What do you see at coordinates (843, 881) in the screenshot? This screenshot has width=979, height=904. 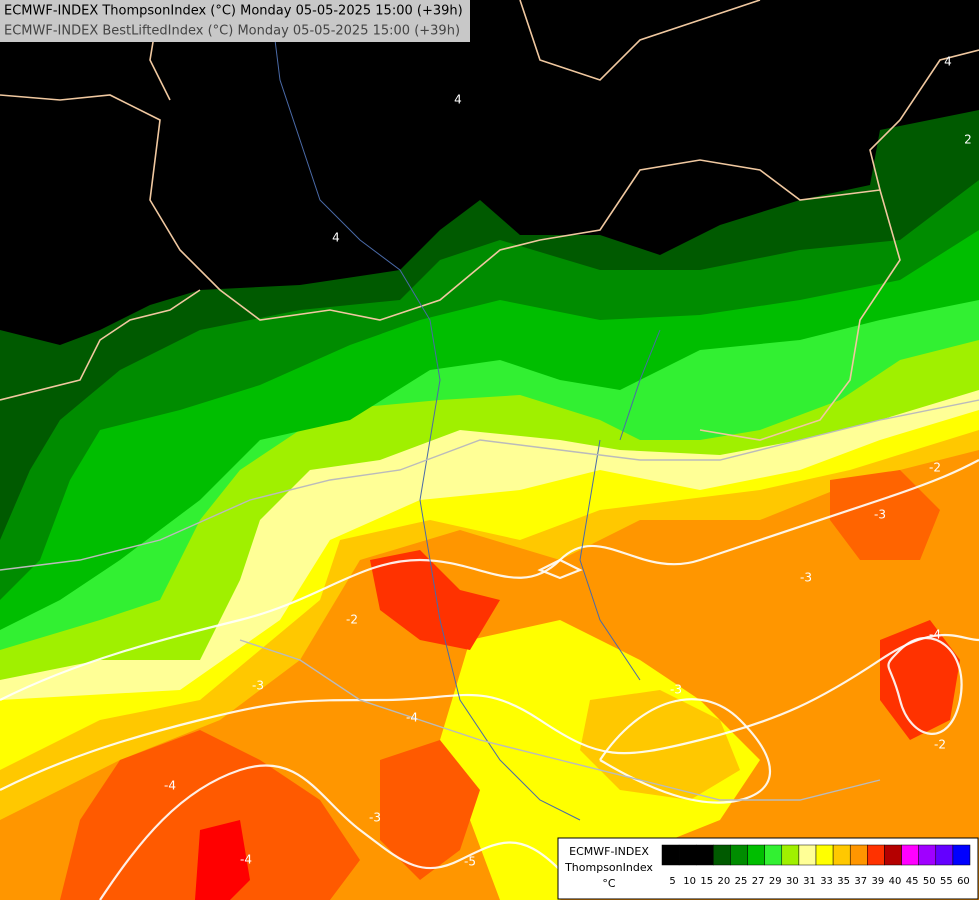 I see `legend-label: 35` at bounding box center [843, 881].